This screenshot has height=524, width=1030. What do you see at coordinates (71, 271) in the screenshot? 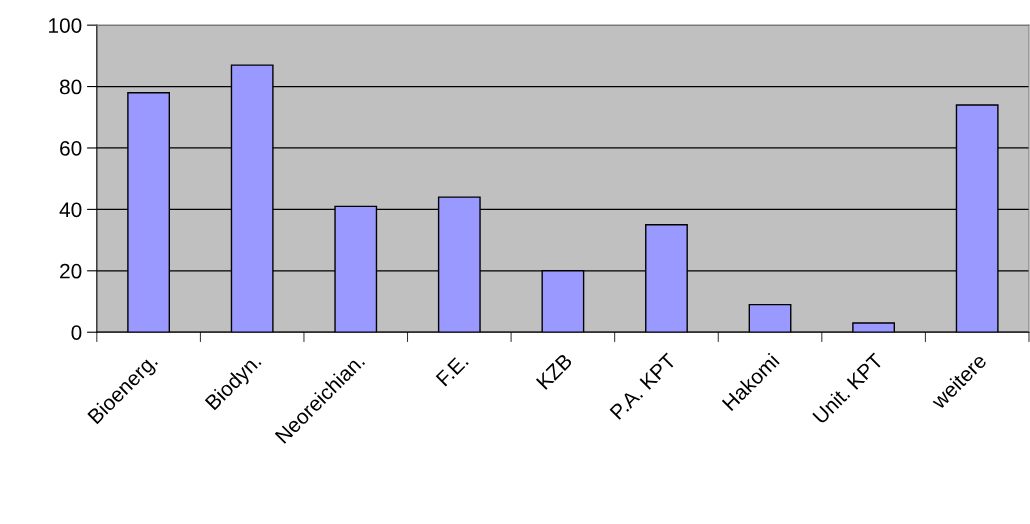
I see `y-tick-label: 20` at bounding box center [71, 271].